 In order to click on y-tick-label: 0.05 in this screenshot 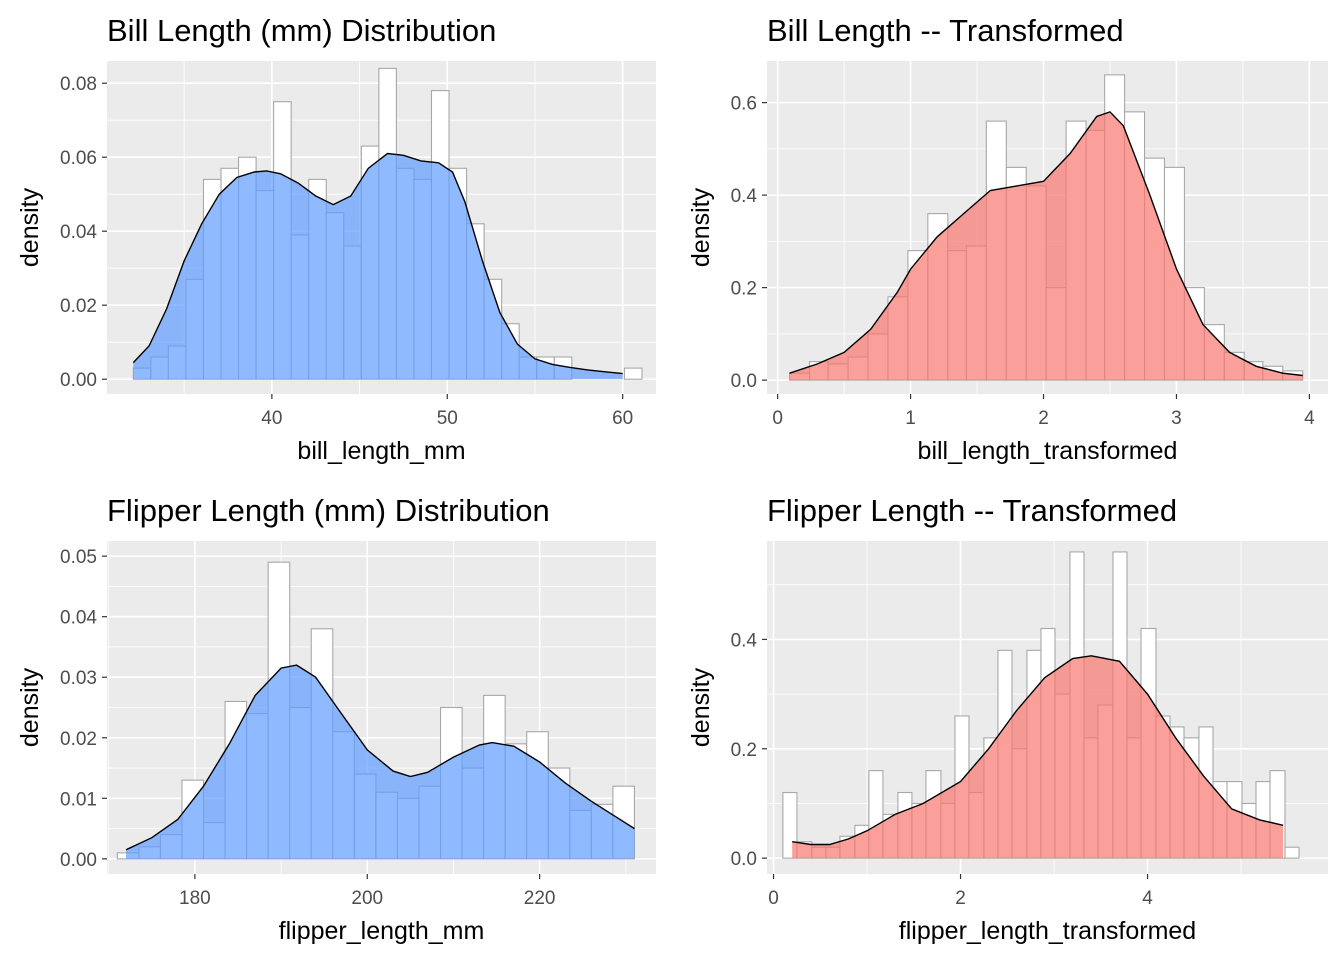, I will do `click(78, 557)`.